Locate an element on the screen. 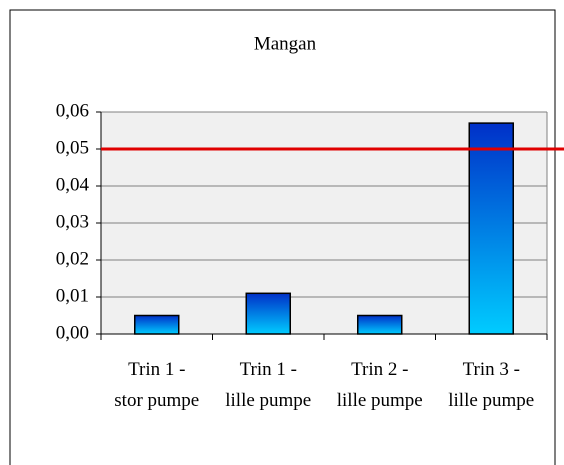  y-tick-label: 0,02 is located at coordinates (72, 258).